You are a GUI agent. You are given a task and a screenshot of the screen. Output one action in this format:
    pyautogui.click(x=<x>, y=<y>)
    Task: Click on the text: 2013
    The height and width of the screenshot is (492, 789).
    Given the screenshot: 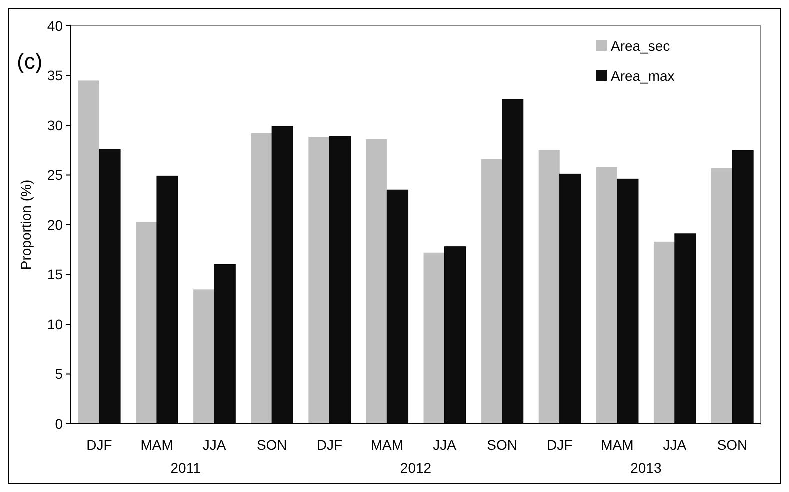 What is the action you would take?
    pyautogui.click(x=646, y=468)
    